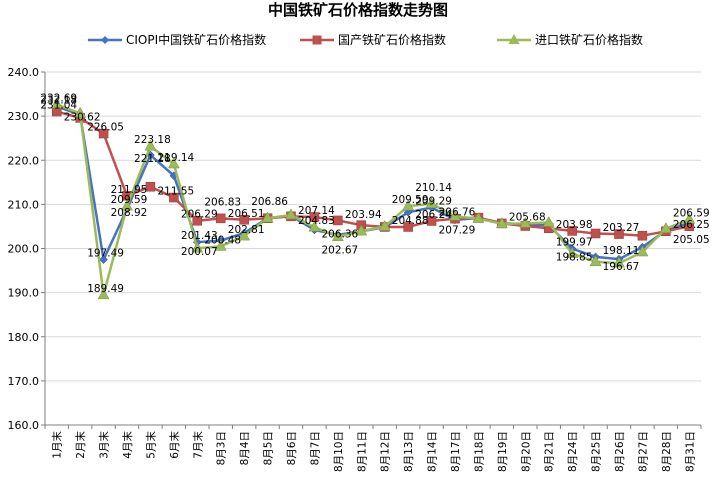 The image size is (717, 487). I want to click on x-tick-label: 8月12日, so click(386, 451).